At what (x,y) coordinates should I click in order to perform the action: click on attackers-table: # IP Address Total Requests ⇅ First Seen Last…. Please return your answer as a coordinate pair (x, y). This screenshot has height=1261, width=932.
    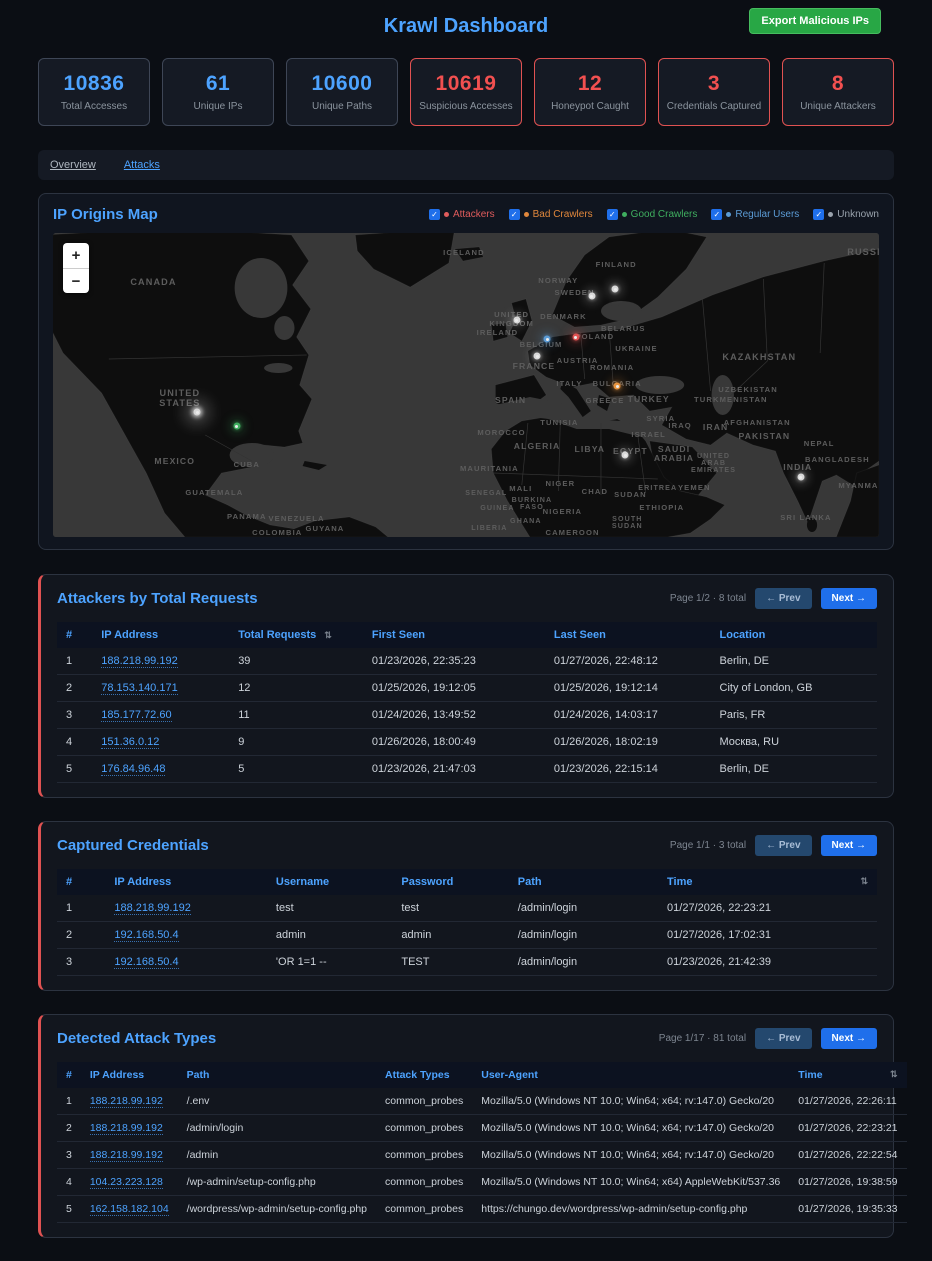
    Looking at the image, I should click on (467, 702).